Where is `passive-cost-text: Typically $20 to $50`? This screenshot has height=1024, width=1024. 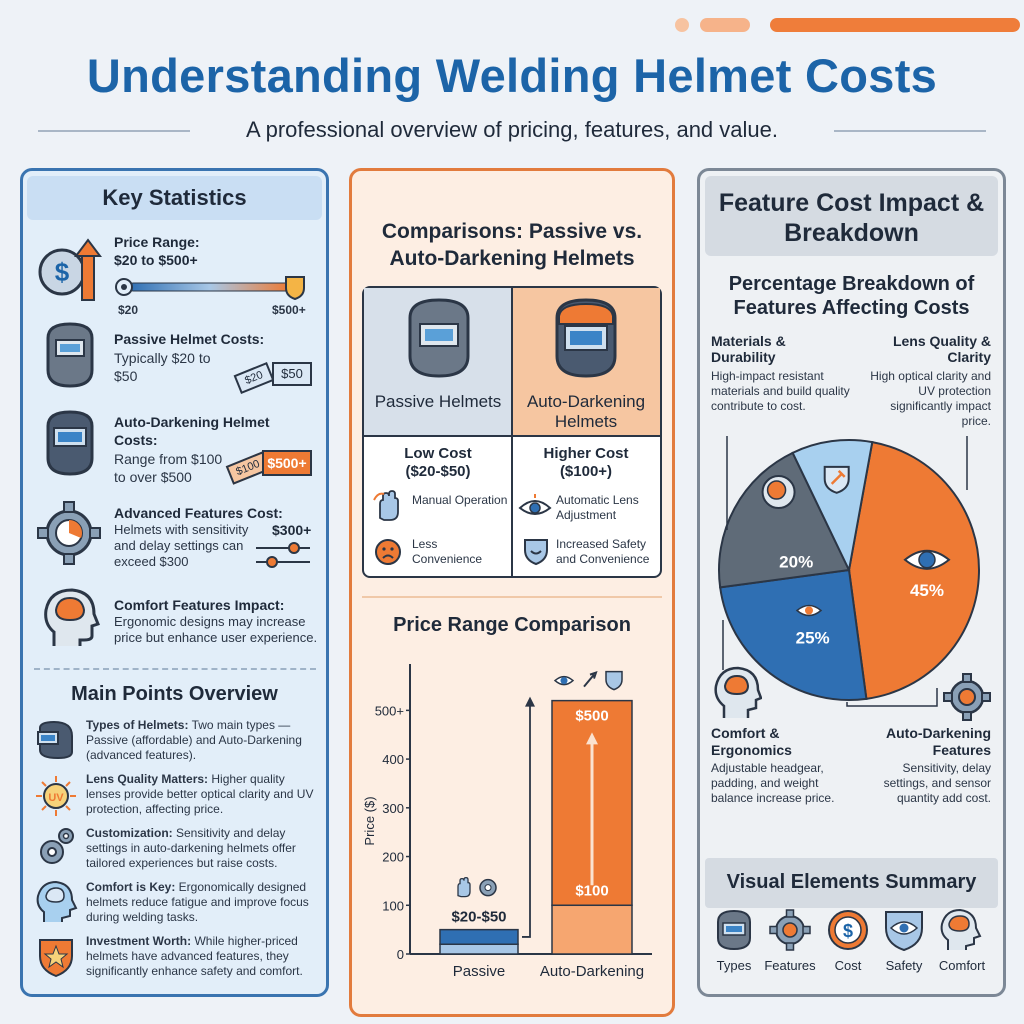
passive-cost-text: Typically $20 to $50 is located at coordinates (162, 367).